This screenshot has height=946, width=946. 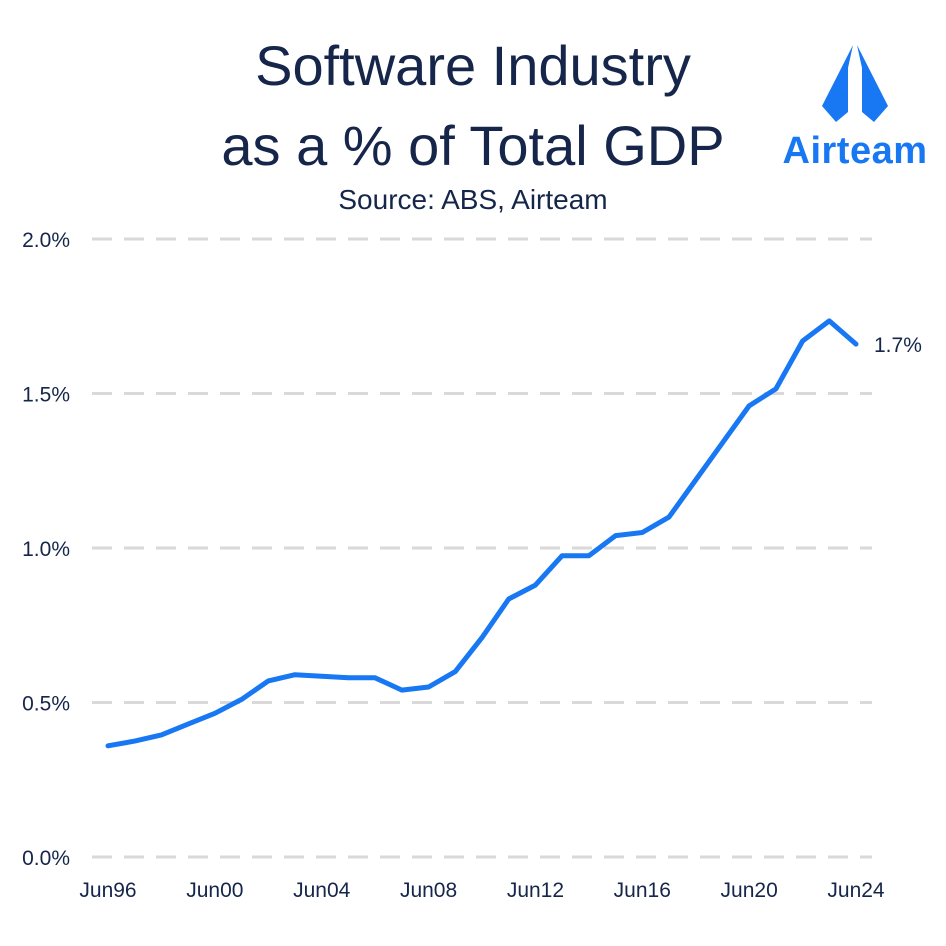 I want to click on x-tick-label: Jun04, so click(x=322, y=890).